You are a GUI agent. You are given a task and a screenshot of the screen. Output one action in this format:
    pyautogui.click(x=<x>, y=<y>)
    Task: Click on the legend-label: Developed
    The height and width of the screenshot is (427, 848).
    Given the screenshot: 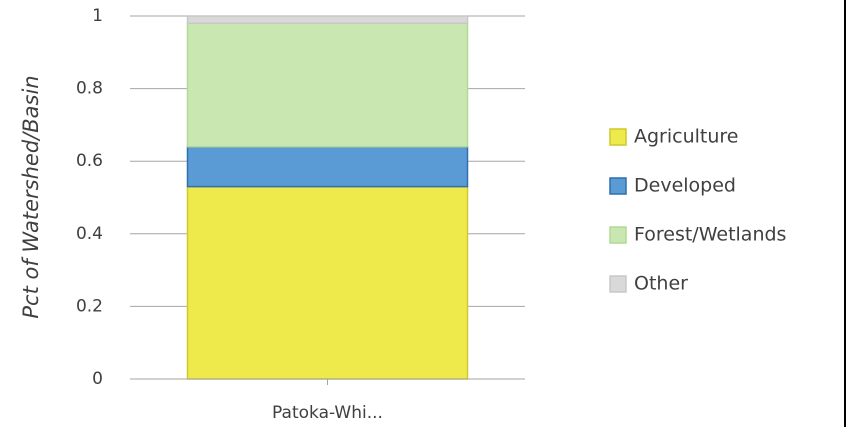 What is the action you would take?
    pyautogui.click(x=685, y=186)
    